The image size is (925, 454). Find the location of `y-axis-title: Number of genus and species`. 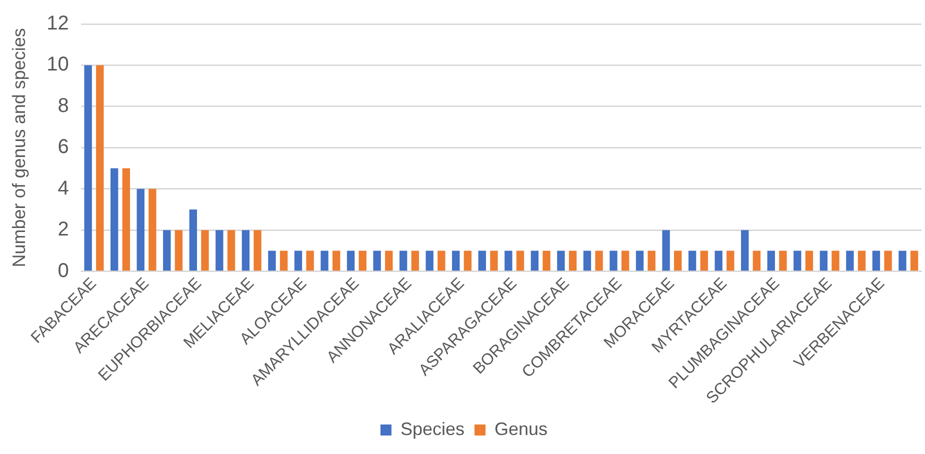

y-axis-title: Number of genus and species is located at coordinates (18, 148).